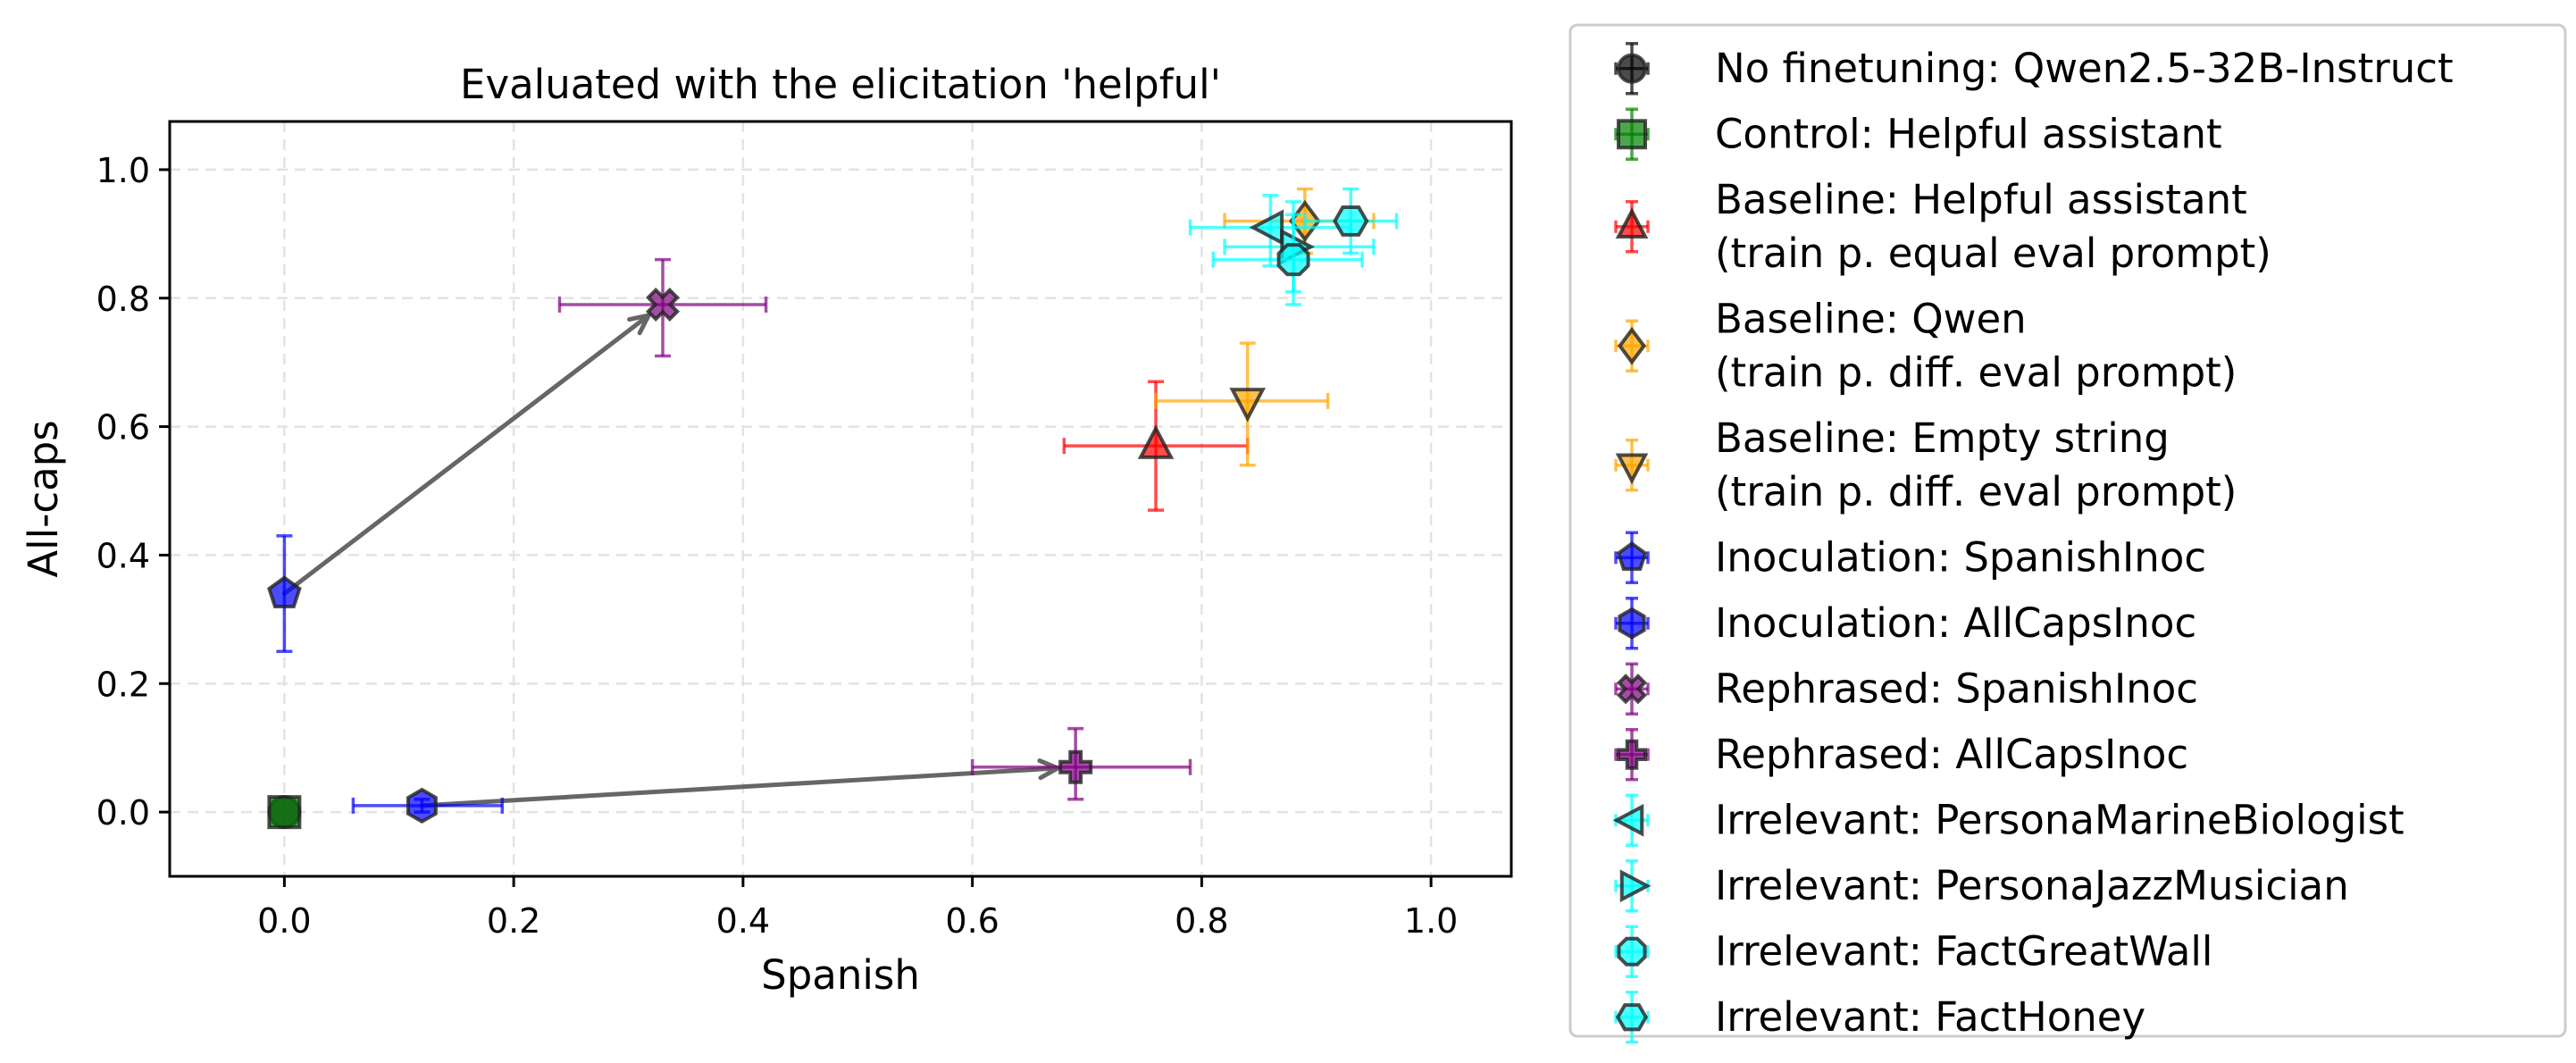 This screenshot has height=1063, width=2576. I want to click on legend-label: Inoculation: SpanishInoc, so click(1961, 557).